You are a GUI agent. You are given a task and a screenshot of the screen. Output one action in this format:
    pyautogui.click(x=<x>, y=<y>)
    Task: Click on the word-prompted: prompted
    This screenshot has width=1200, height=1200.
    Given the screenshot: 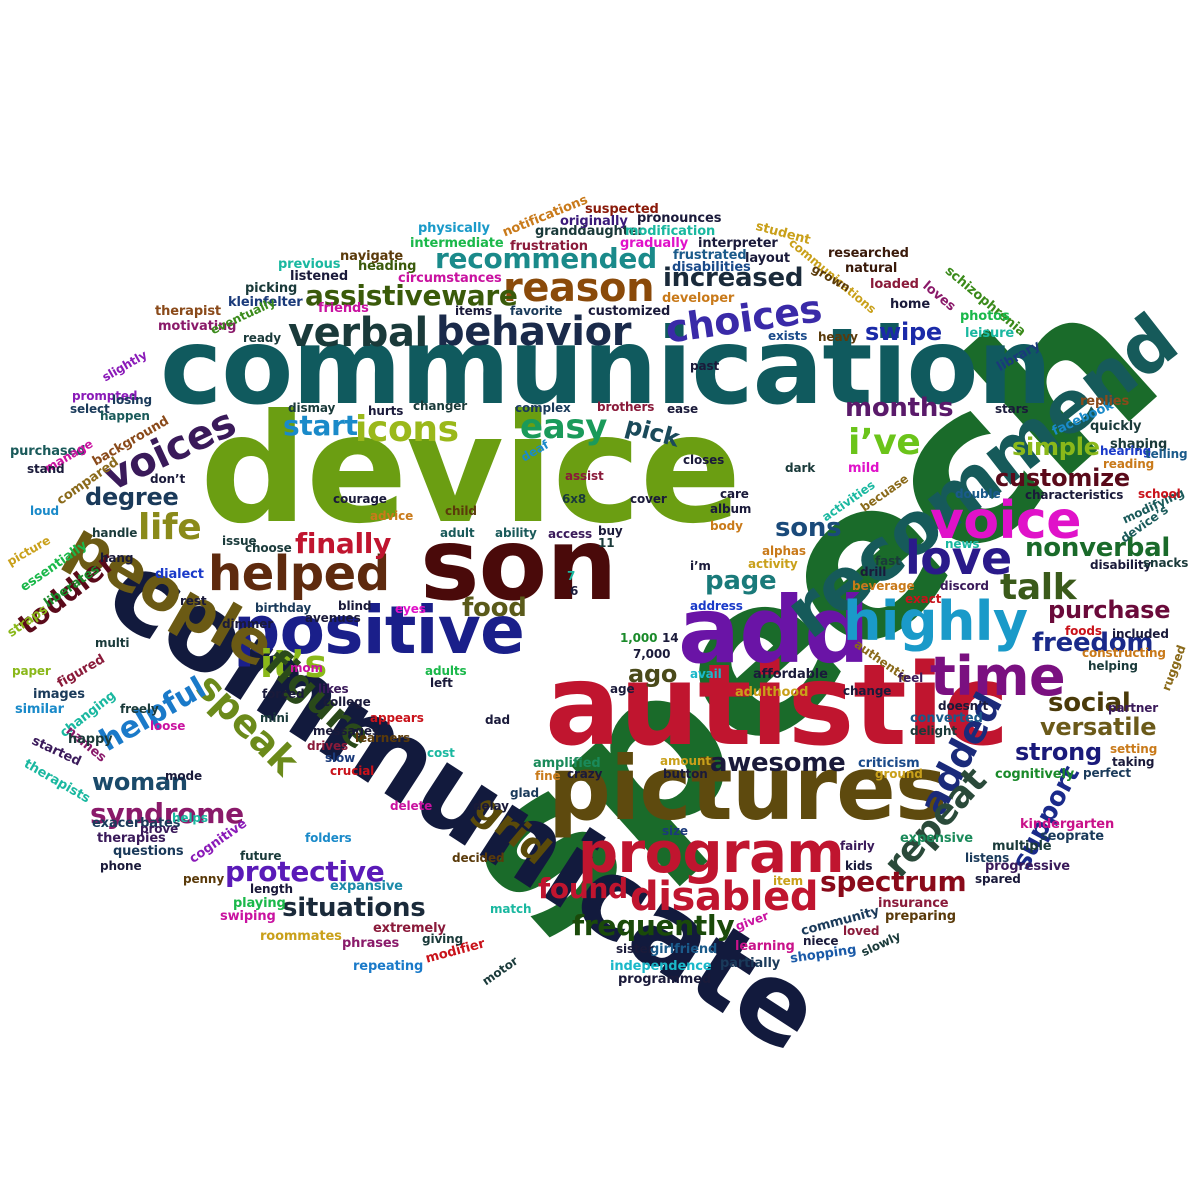 What is the action you would take?
    pyautogui.click(x=105, y=396)
    